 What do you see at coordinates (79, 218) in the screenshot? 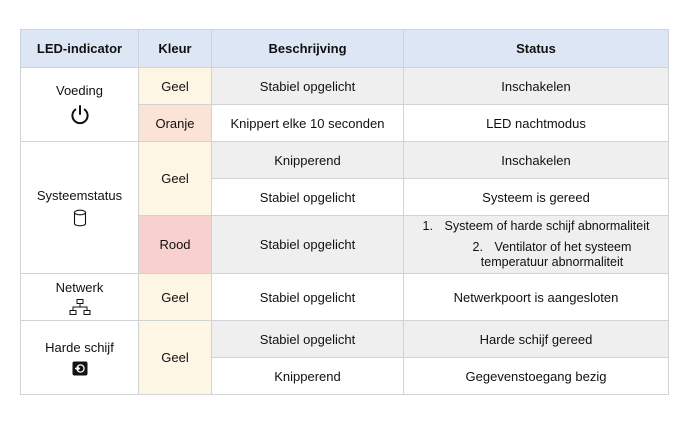
I see `database-icon` at bounding box center [79, 218].